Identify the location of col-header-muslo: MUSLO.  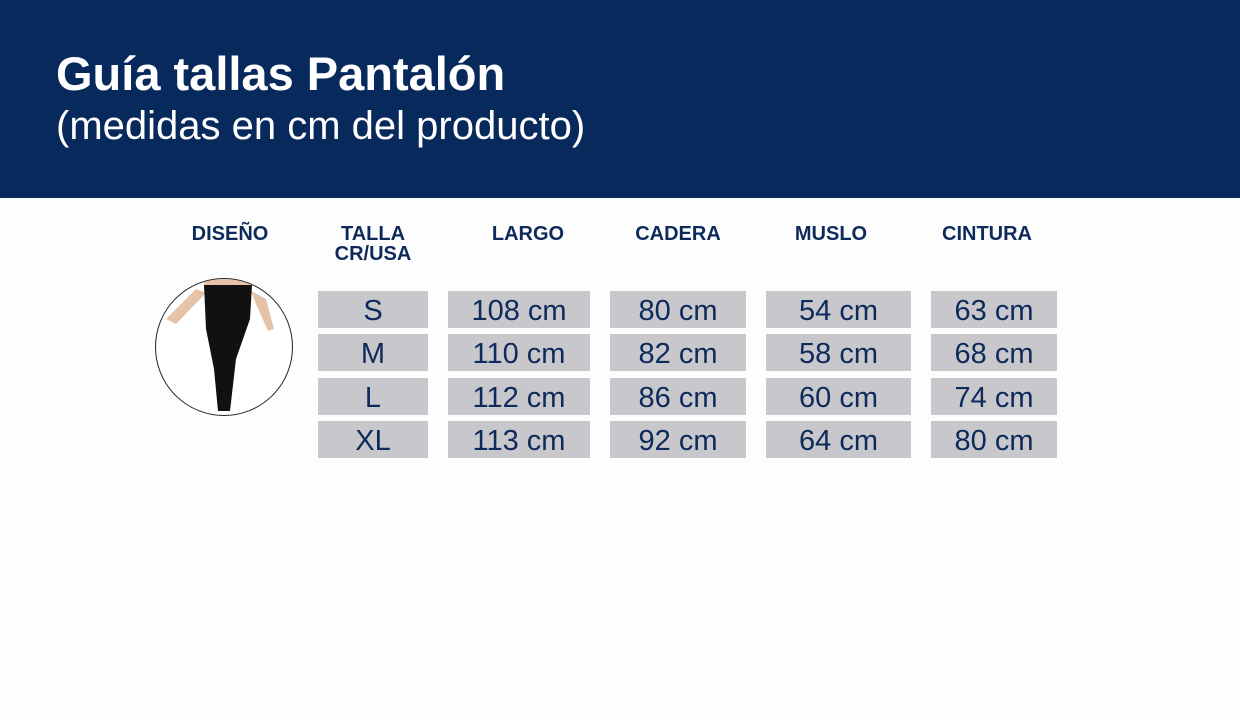
(831, 234).